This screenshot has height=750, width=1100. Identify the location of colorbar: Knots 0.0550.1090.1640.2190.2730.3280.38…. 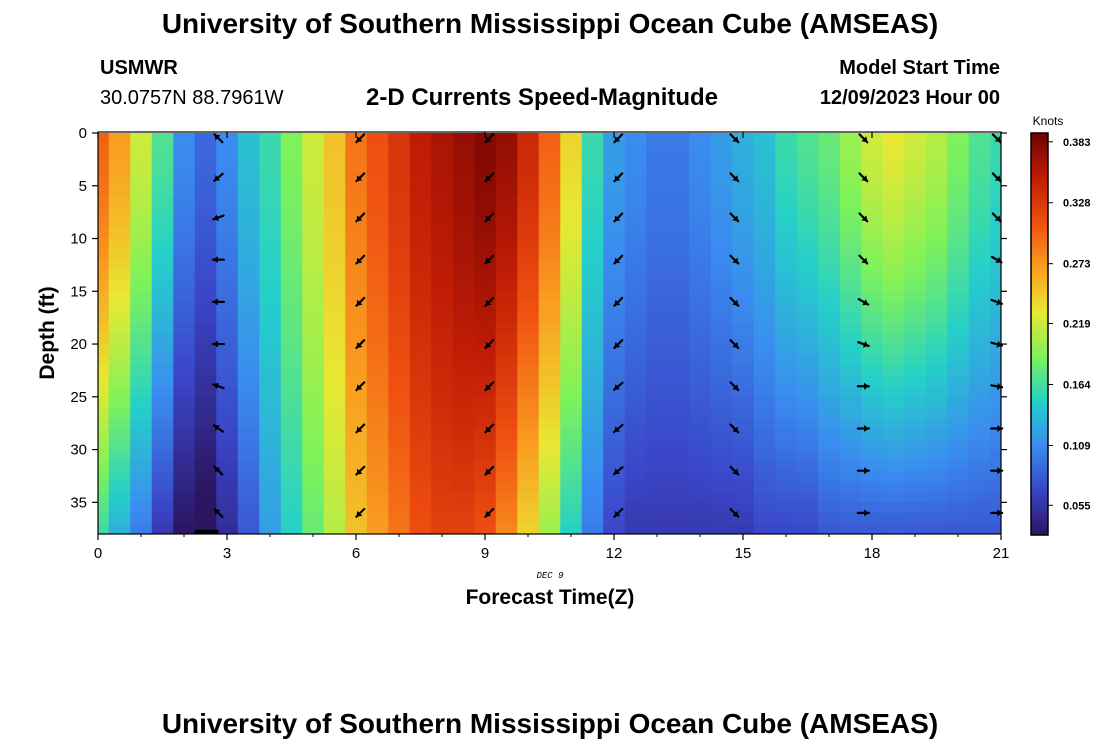
(1060, 325).